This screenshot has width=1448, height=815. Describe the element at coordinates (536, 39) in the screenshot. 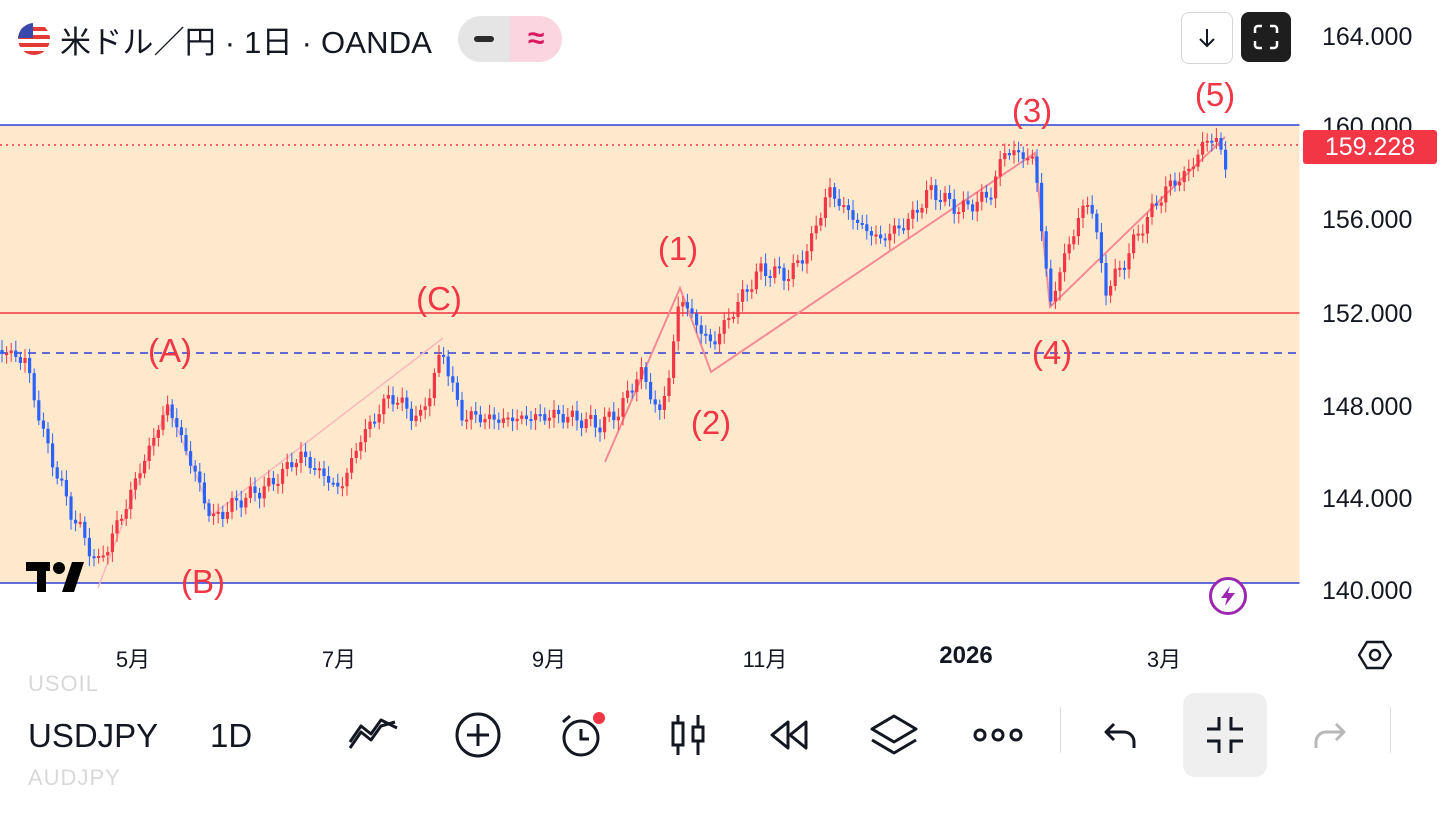

I see `approx-icon: ≈` at that location.